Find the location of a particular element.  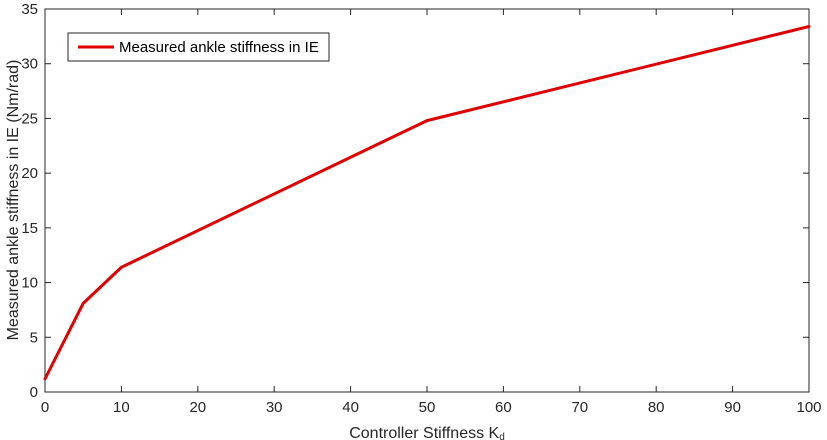

legend-label: Measured ankle stiffness in IE is located at coordinates (219, 47).